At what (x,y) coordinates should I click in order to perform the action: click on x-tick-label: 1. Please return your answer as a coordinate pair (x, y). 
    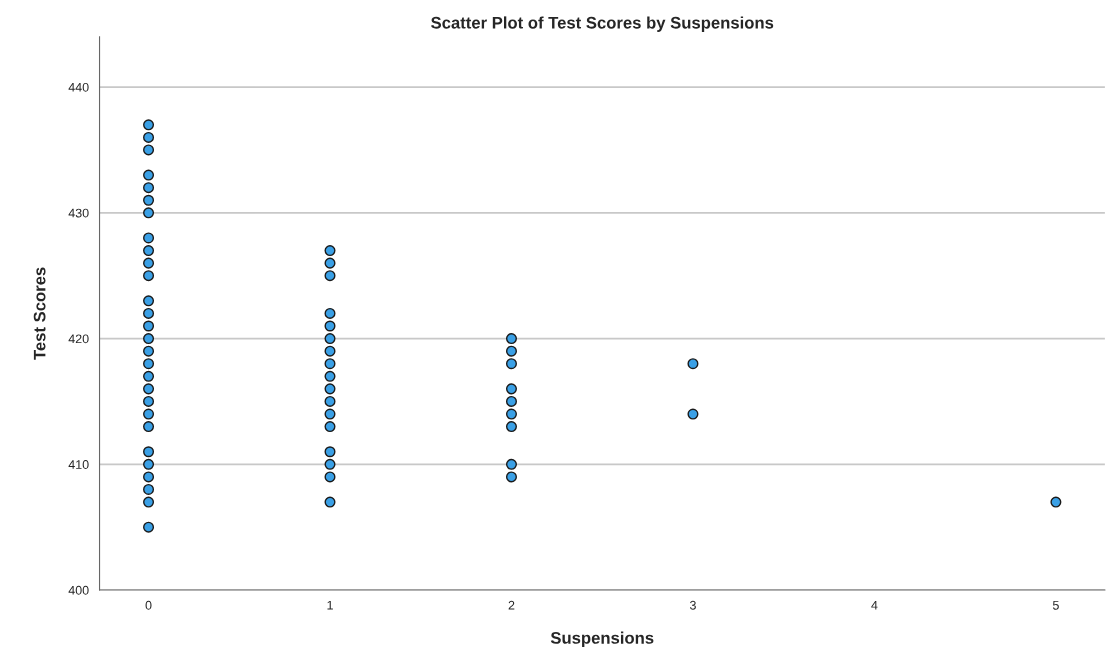
    Looking at the image, I should click on (330, 605).